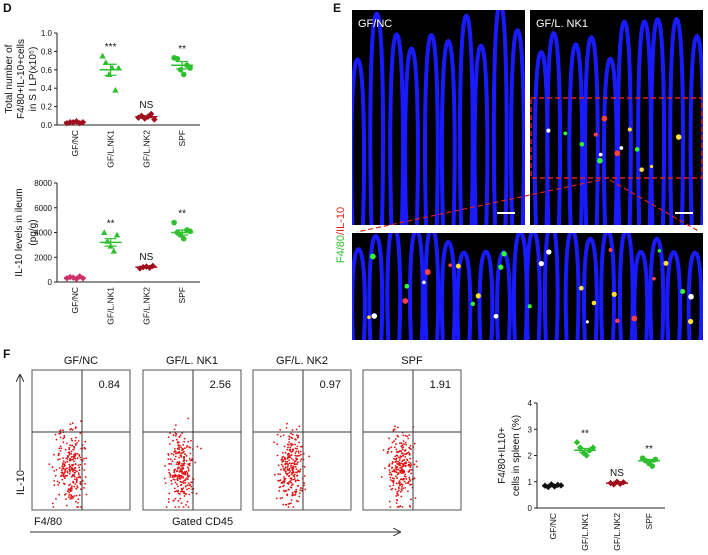 This screenshot has height=555, width=708. I want to click on zoom-box, so click(616, 138).